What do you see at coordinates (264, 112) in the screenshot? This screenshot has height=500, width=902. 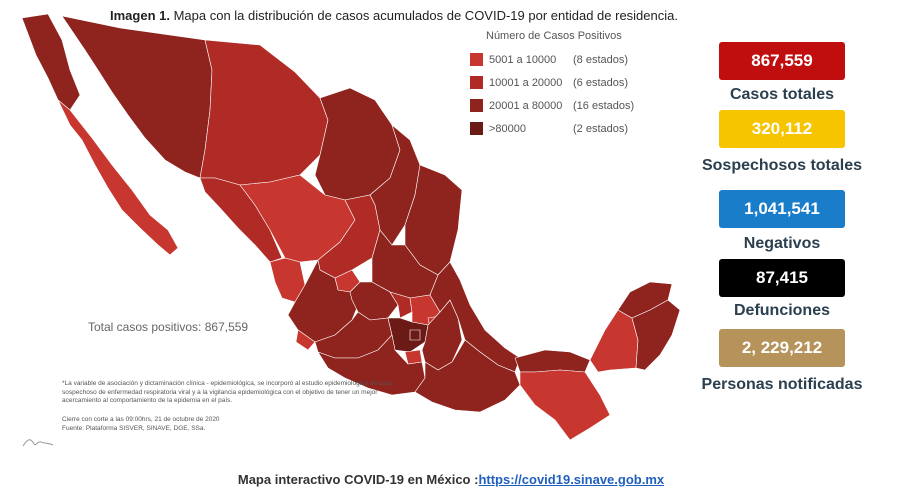 I see `state-chihuahua` at bounding box center [264, 112].